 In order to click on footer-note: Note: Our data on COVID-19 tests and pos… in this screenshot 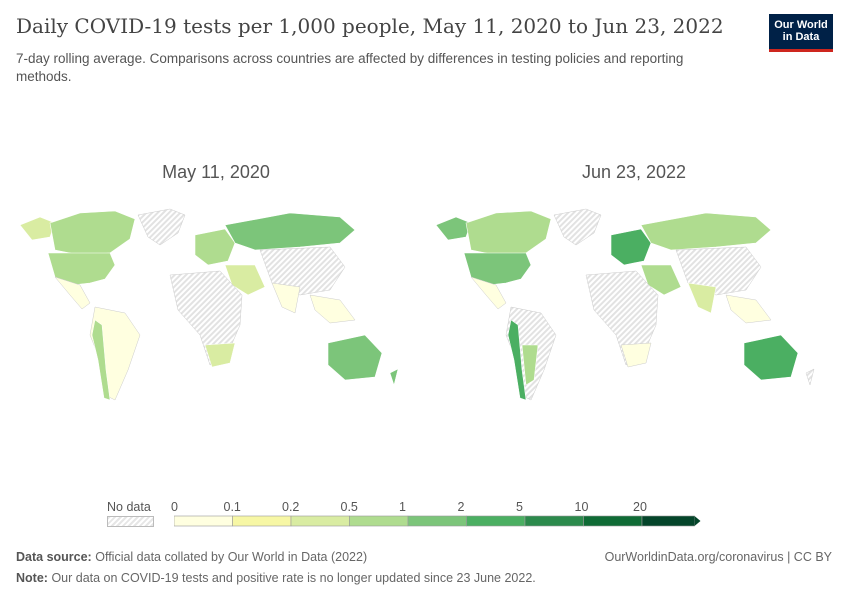, I will do `click(276, 578)`.